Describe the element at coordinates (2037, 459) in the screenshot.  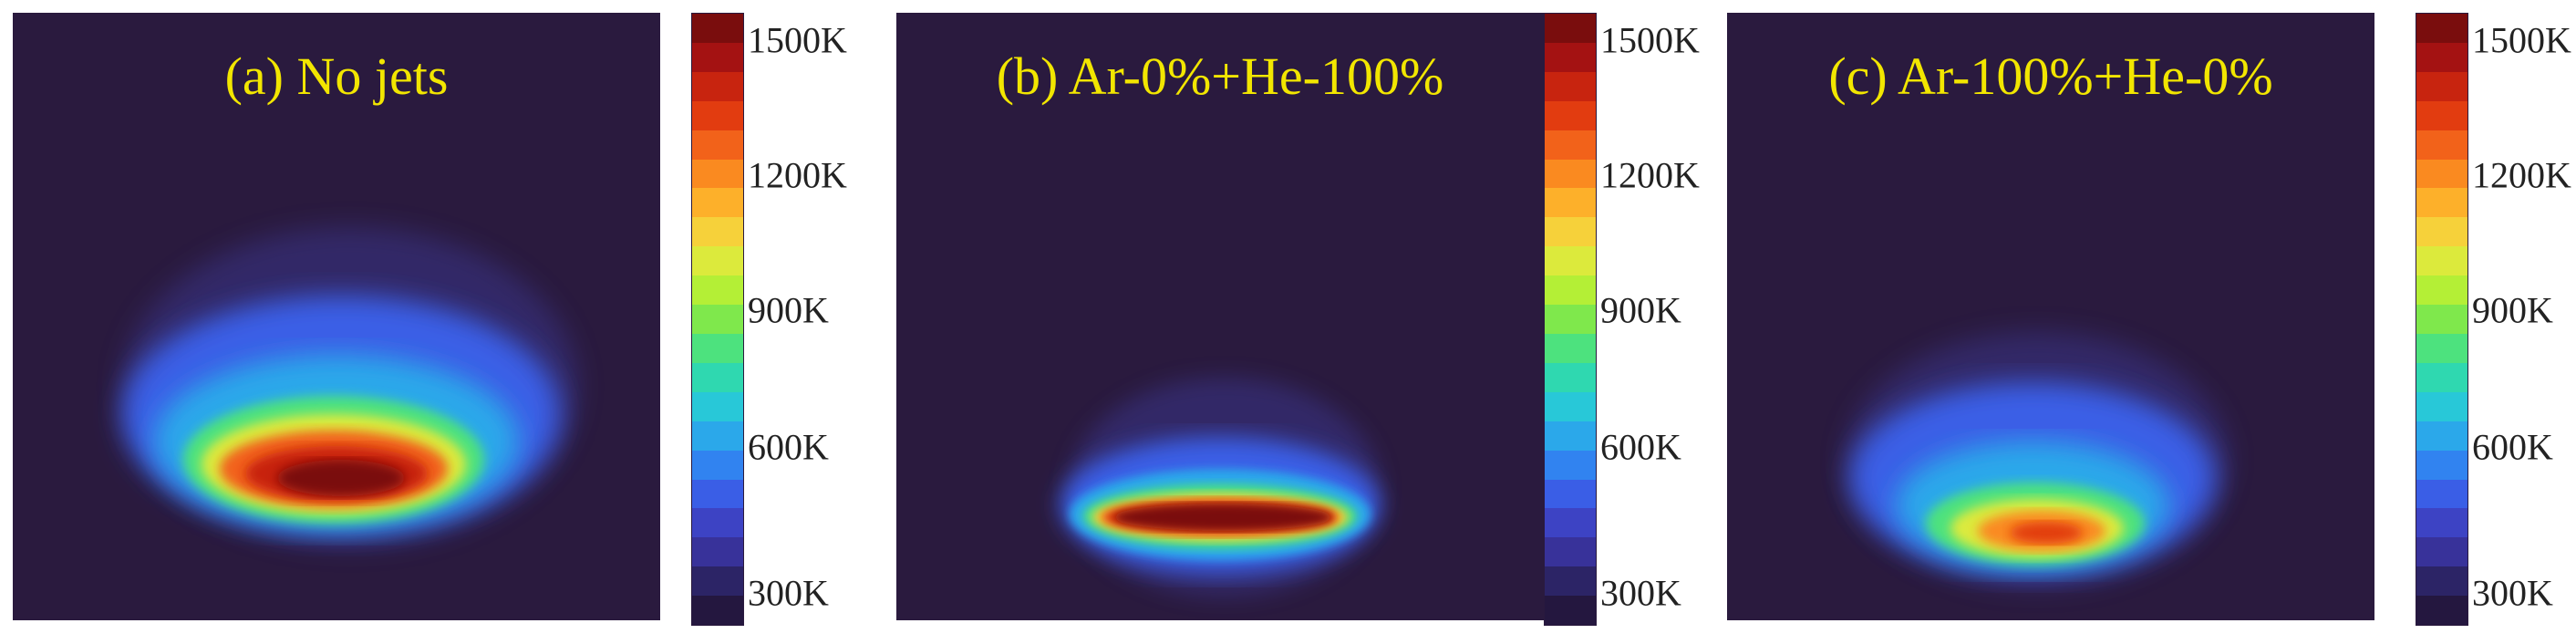
I see `flame-image-c` at that location.